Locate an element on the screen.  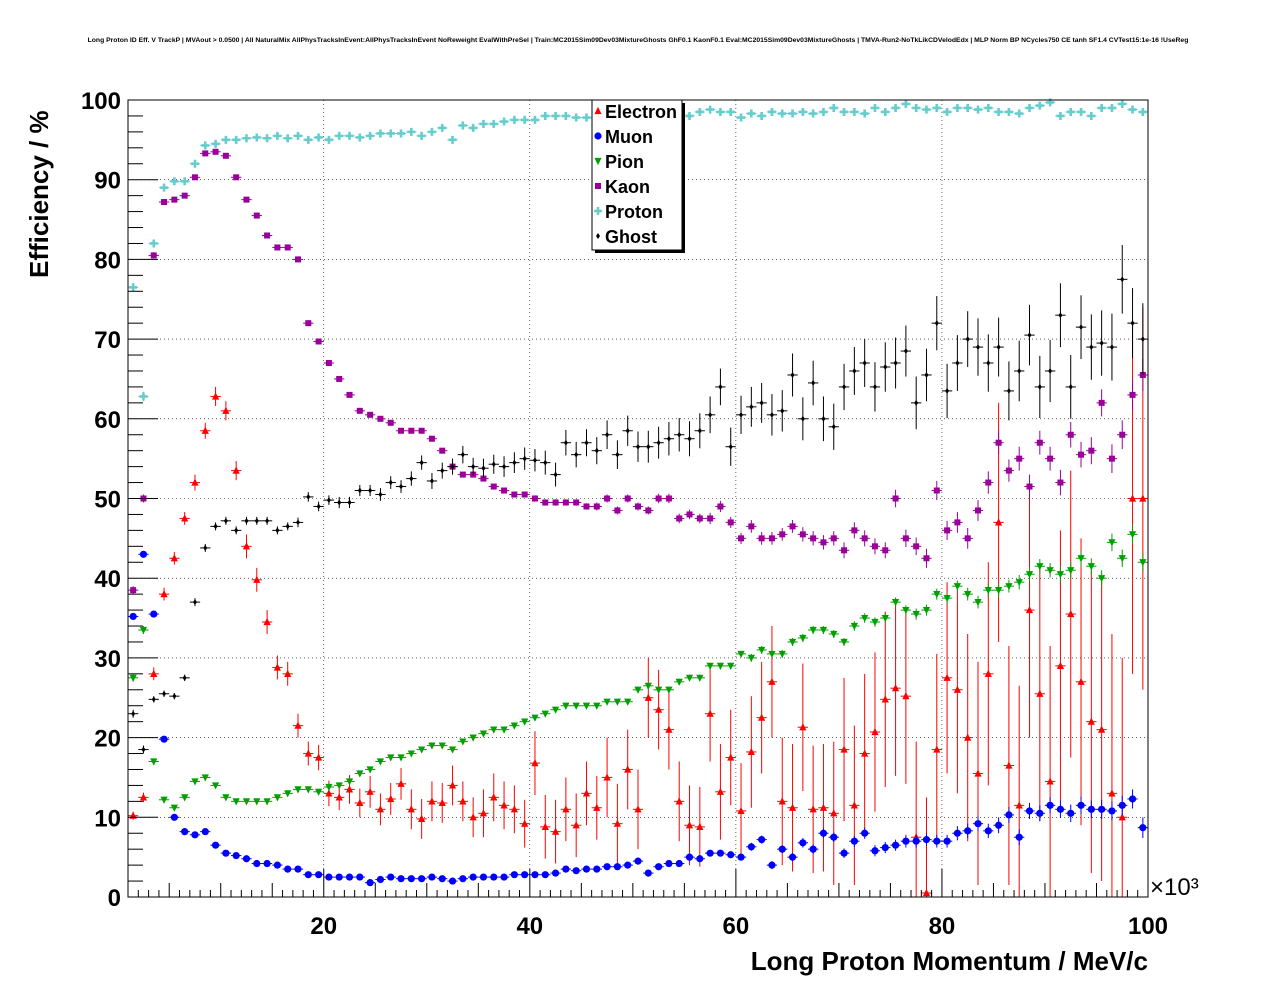
legend-entry-pion: Pion is located at coordinates (619, 162).